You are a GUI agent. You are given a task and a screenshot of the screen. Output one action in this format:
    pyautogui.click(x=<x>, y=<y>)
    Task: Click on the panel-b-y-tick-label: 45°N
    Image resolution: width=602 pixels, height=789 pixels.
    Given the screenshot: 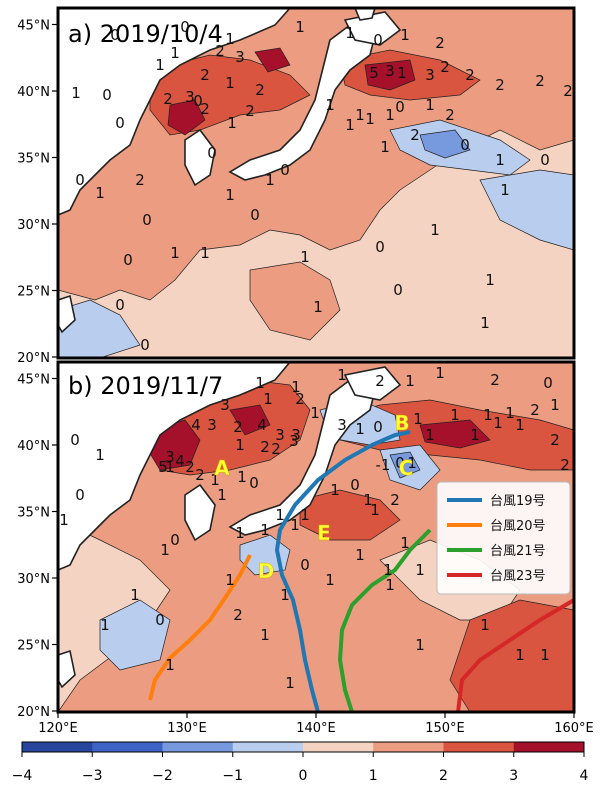 What is the action you would take?
    pyautogui.click(x=33, y=380)
    